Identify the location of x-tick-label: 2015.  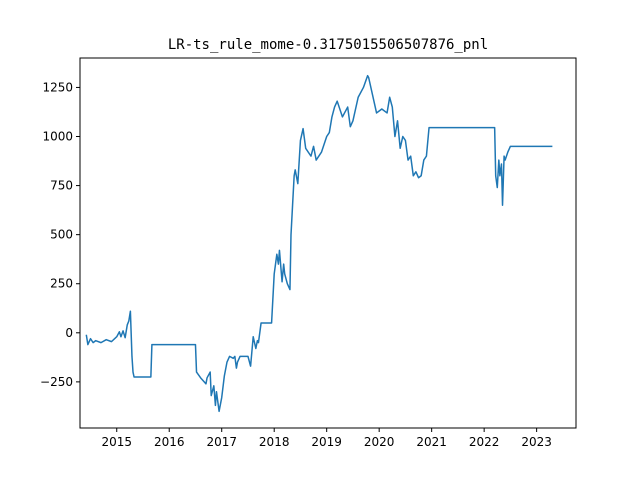
(116, 442).